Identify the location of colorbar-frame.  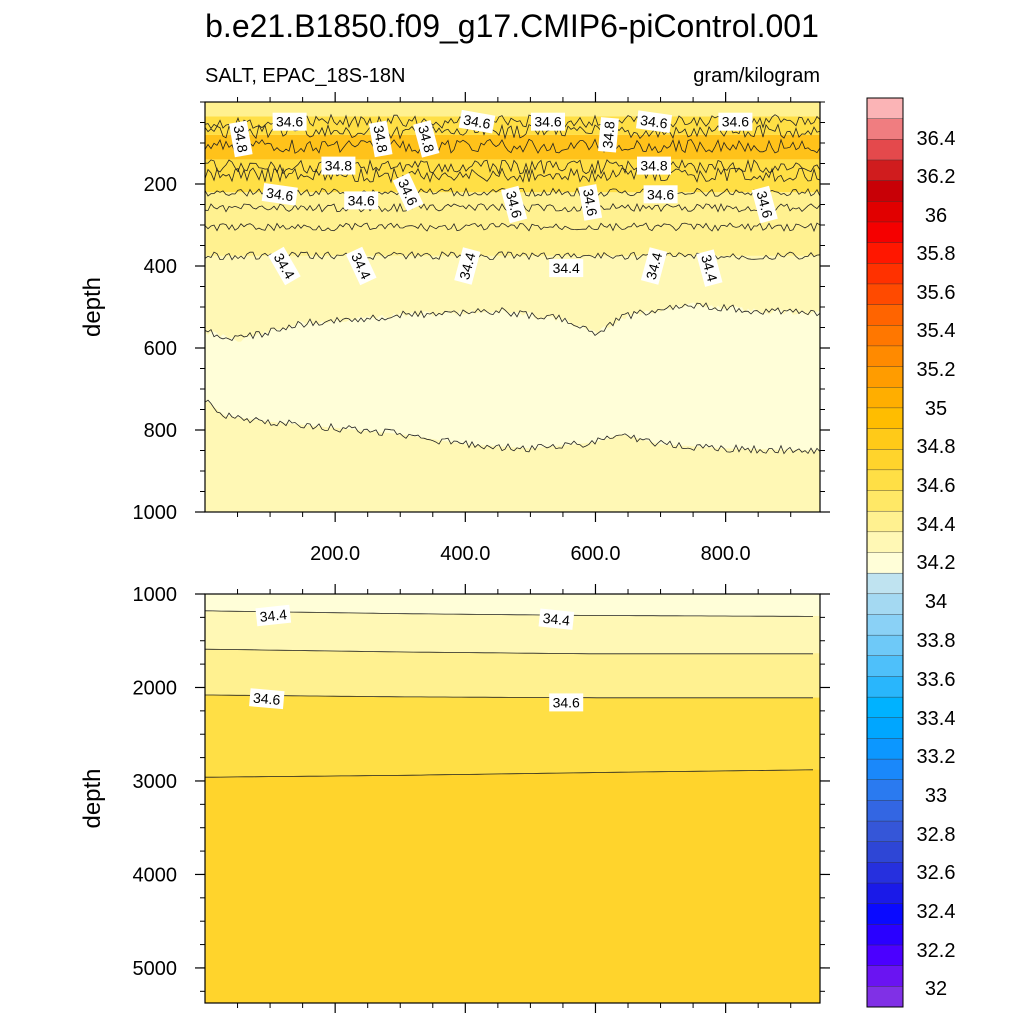
(885, 552).